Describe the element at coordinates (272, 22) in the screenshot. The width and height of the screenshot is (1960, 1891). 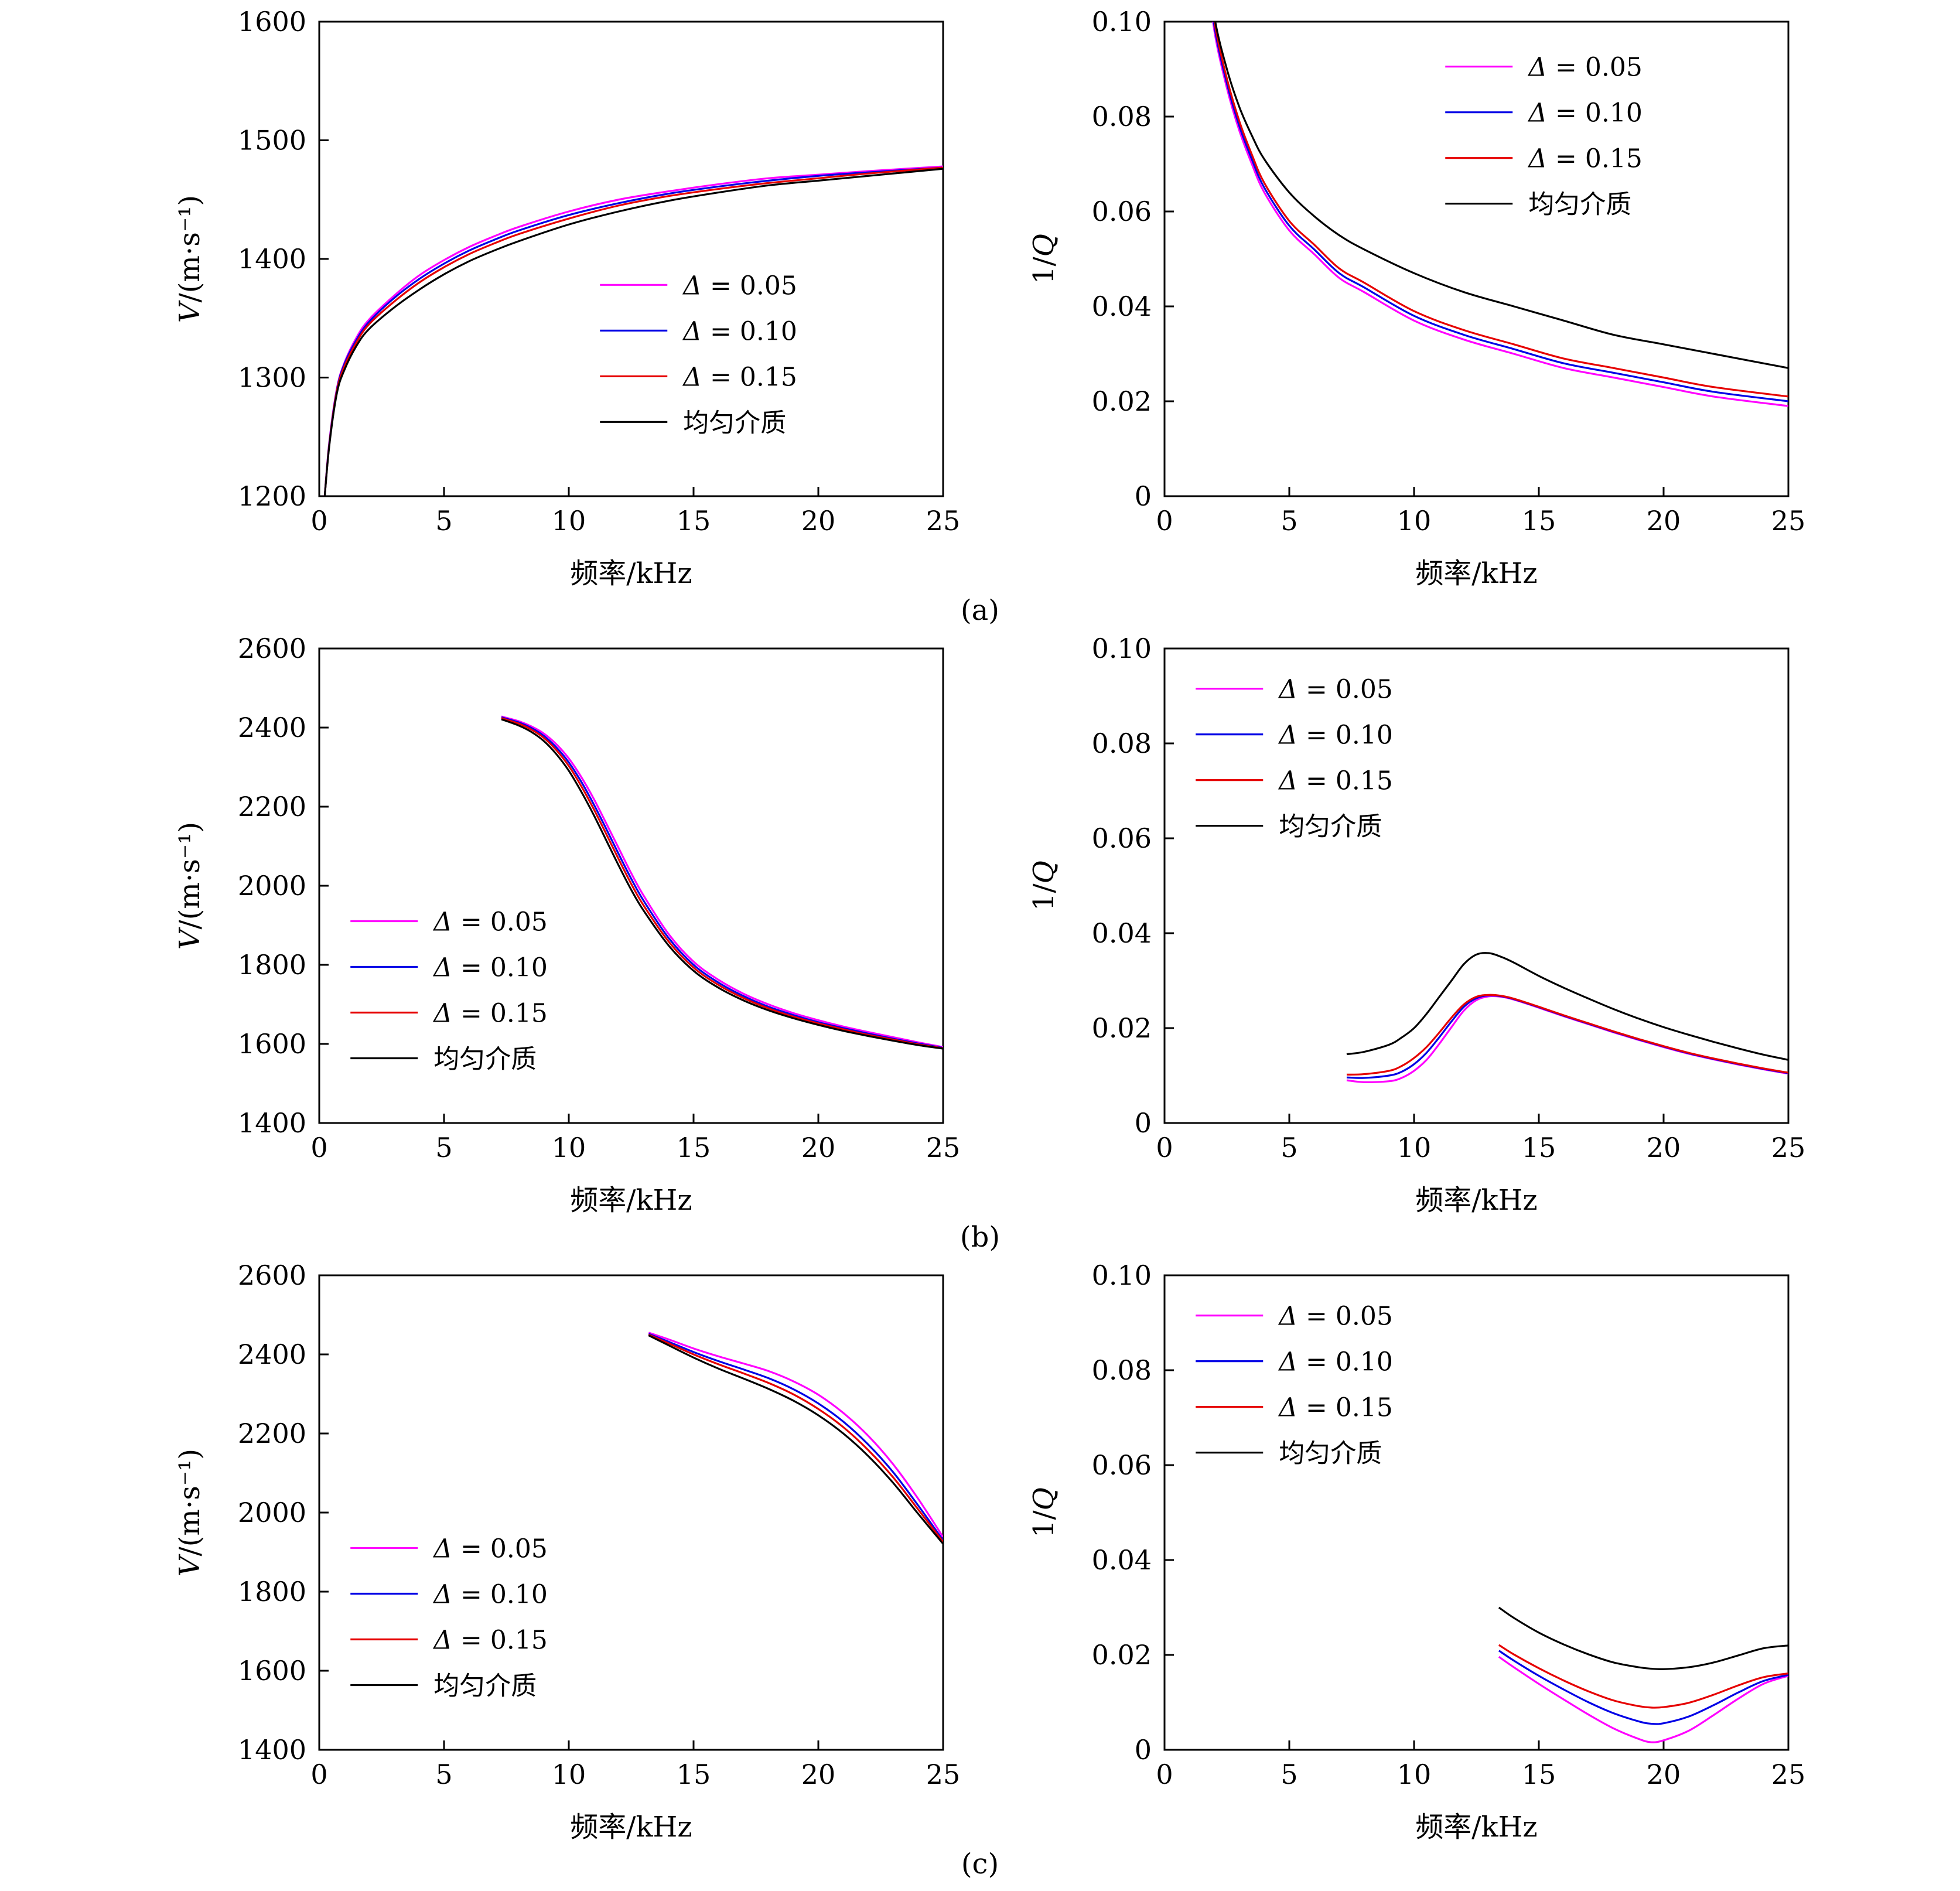
I see `y-tick-label: 1600` at that location.